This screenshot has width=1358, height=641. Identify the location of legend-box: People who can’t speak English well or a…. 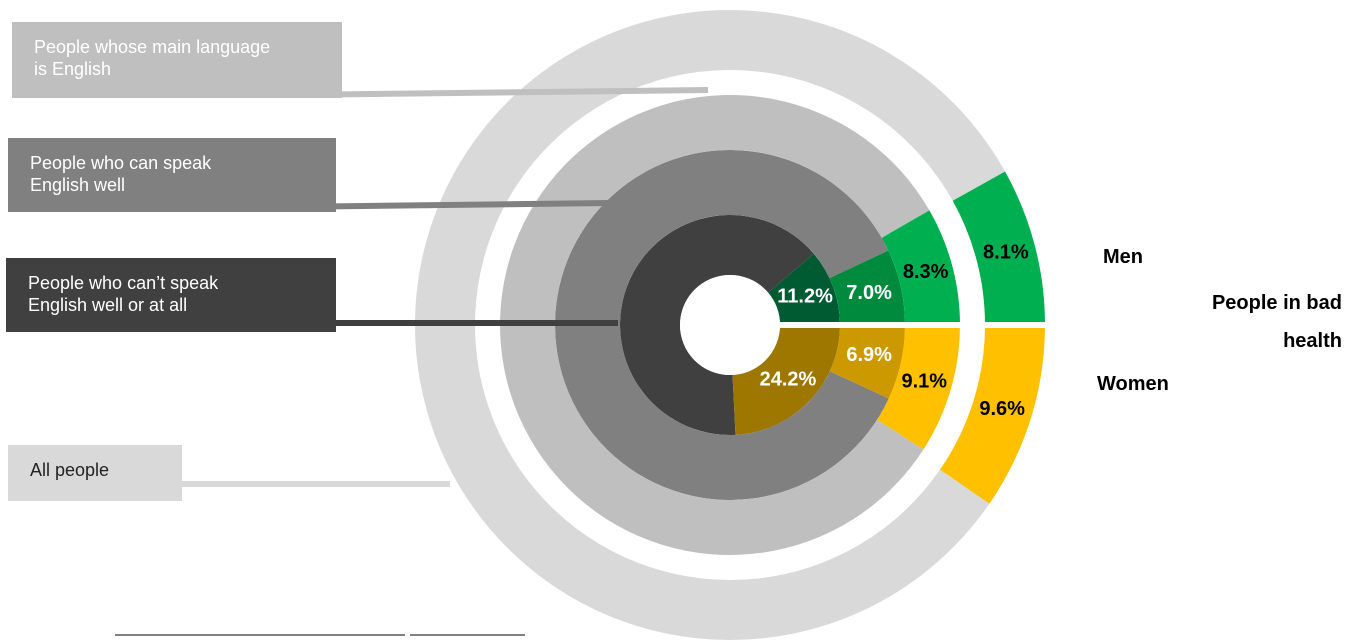
(171, 295).